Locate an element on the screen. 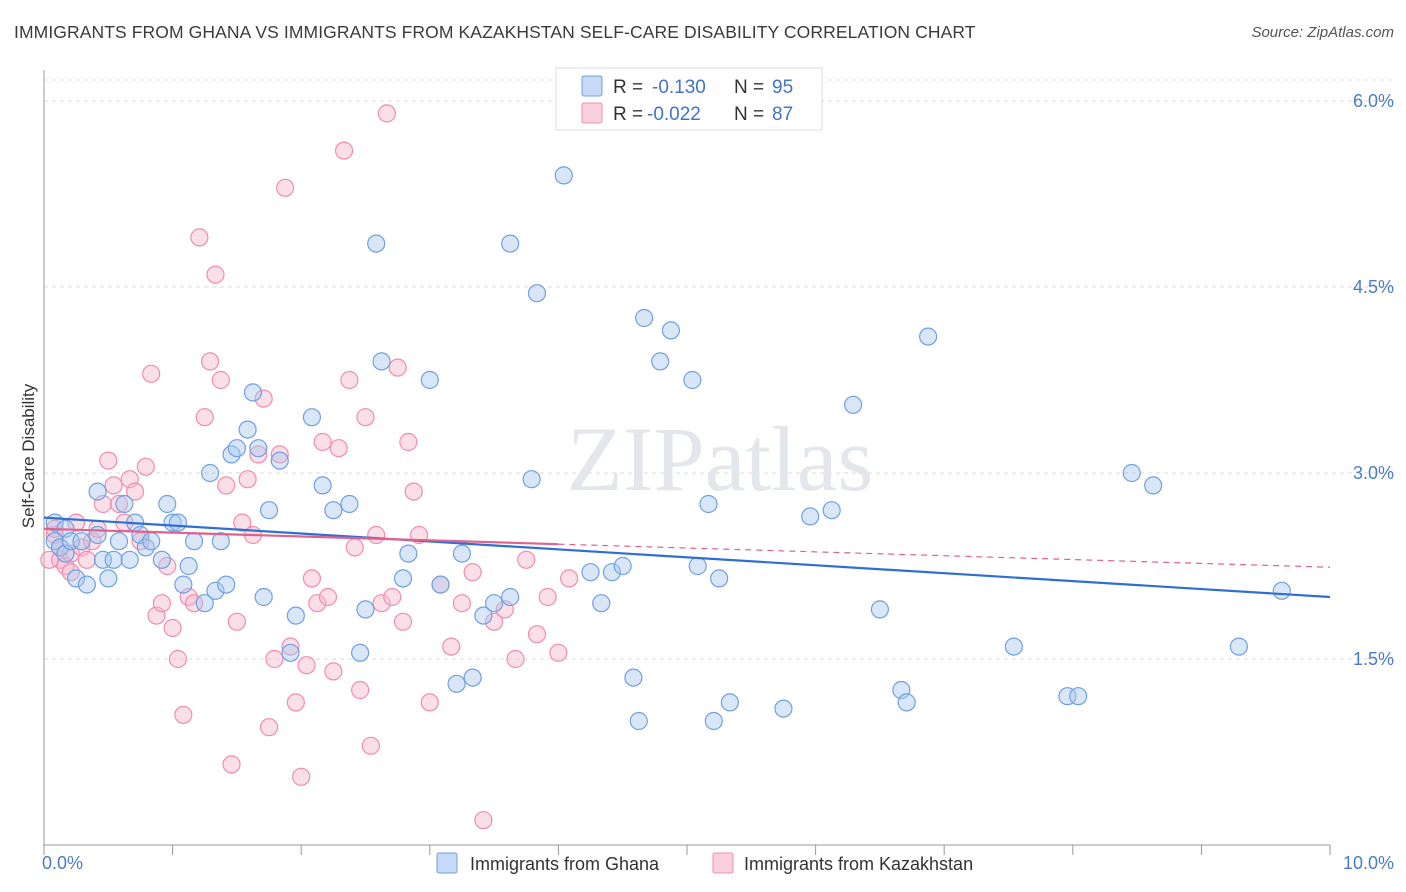 The width and height of the screenshot is (1406, 892). kazakhstan-r-label: R = is located at coordinates (628, 114).